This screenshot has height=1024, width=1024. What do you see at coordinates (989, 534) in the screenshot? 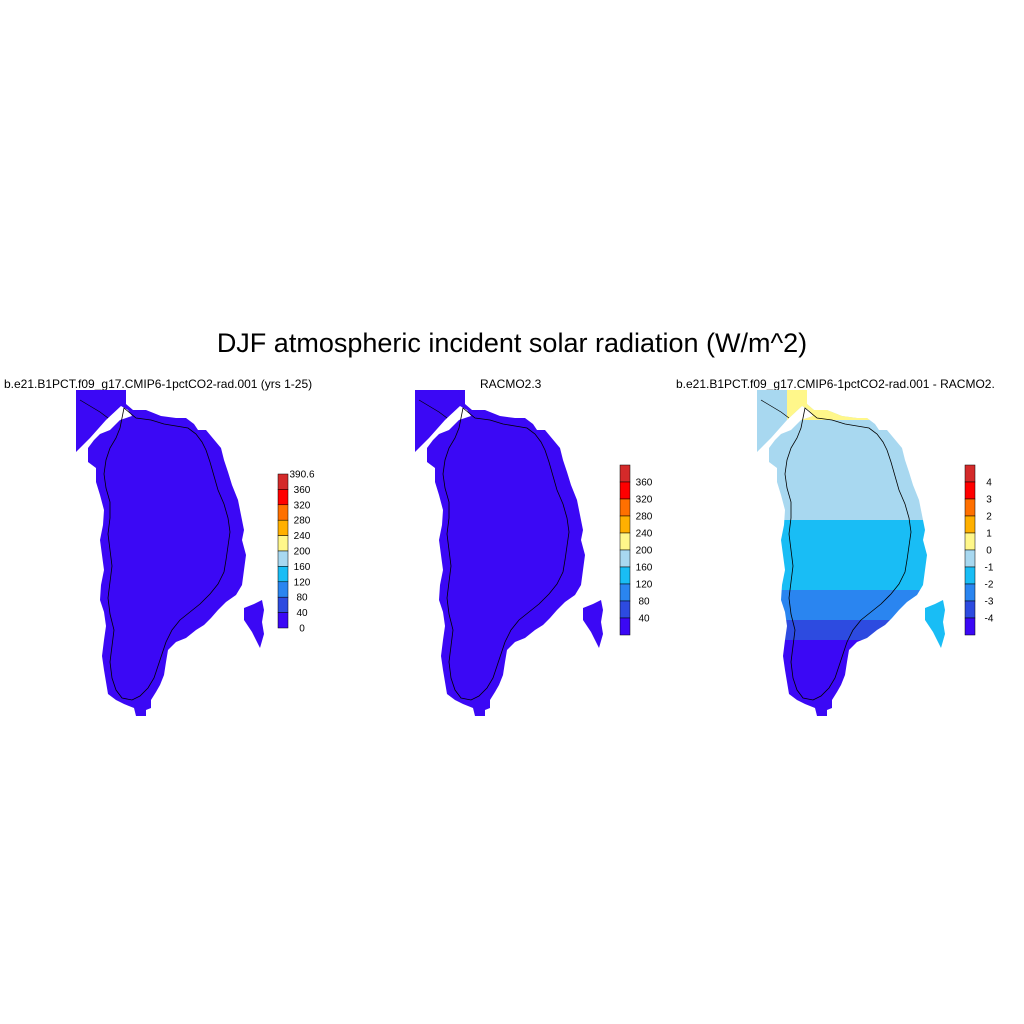
I see `colorbar-tick-label: 1` at bounding box center [989, 534].